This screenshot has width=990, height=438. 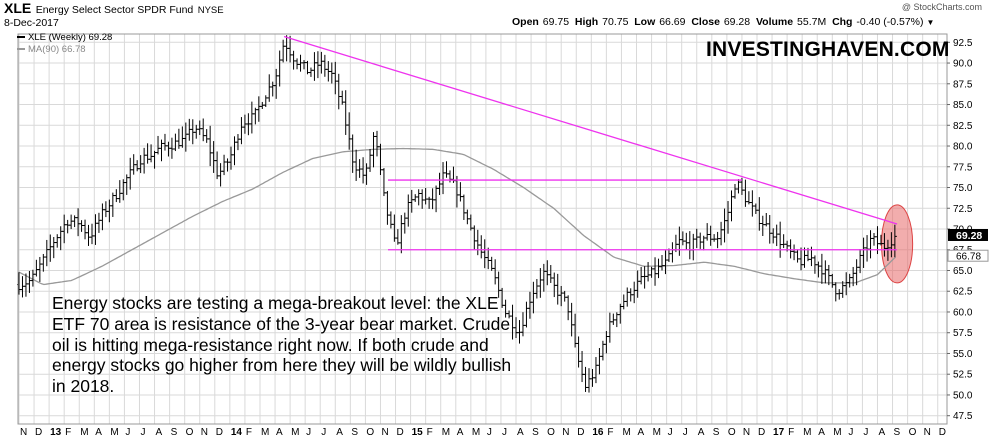 What do you see at coordinates (68, 432) in the screenshot?
I see `x-tick-label: F` at bounding box center [68, 432].